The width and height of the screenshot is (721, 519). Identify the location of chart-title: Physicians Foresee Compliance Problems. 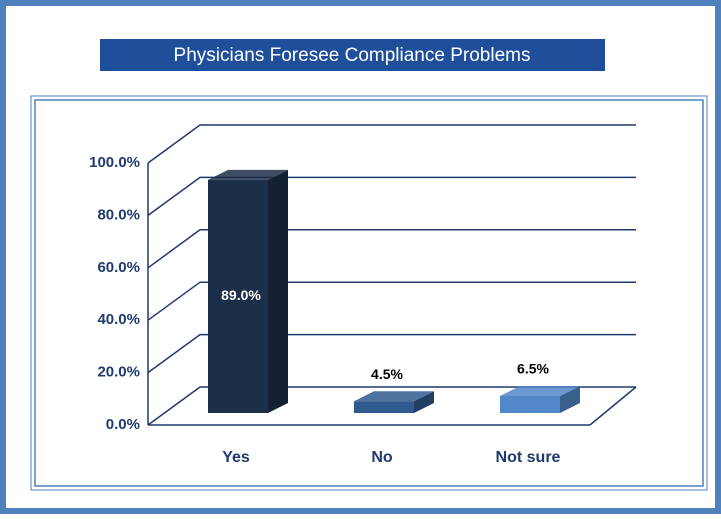
(352, 55).